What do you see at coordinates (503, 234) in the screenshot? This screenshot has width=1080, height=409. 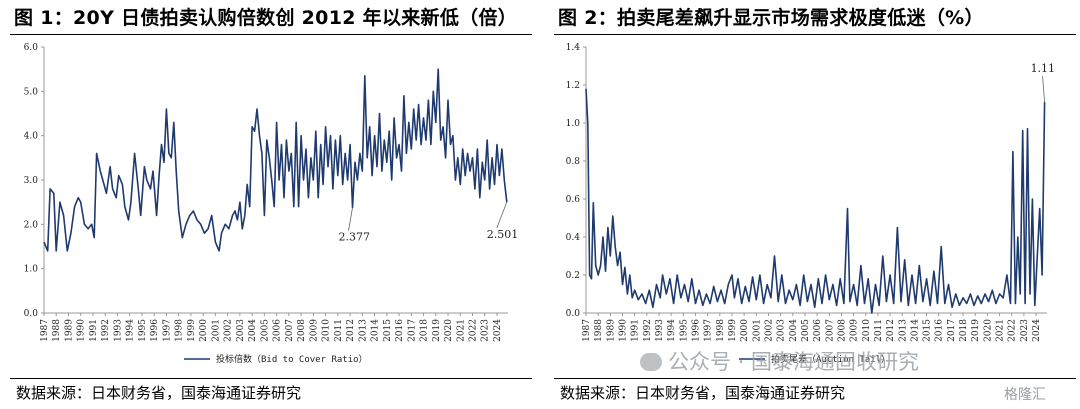 I see `annotation-label: 2.501` at bounding box center [503, 234].